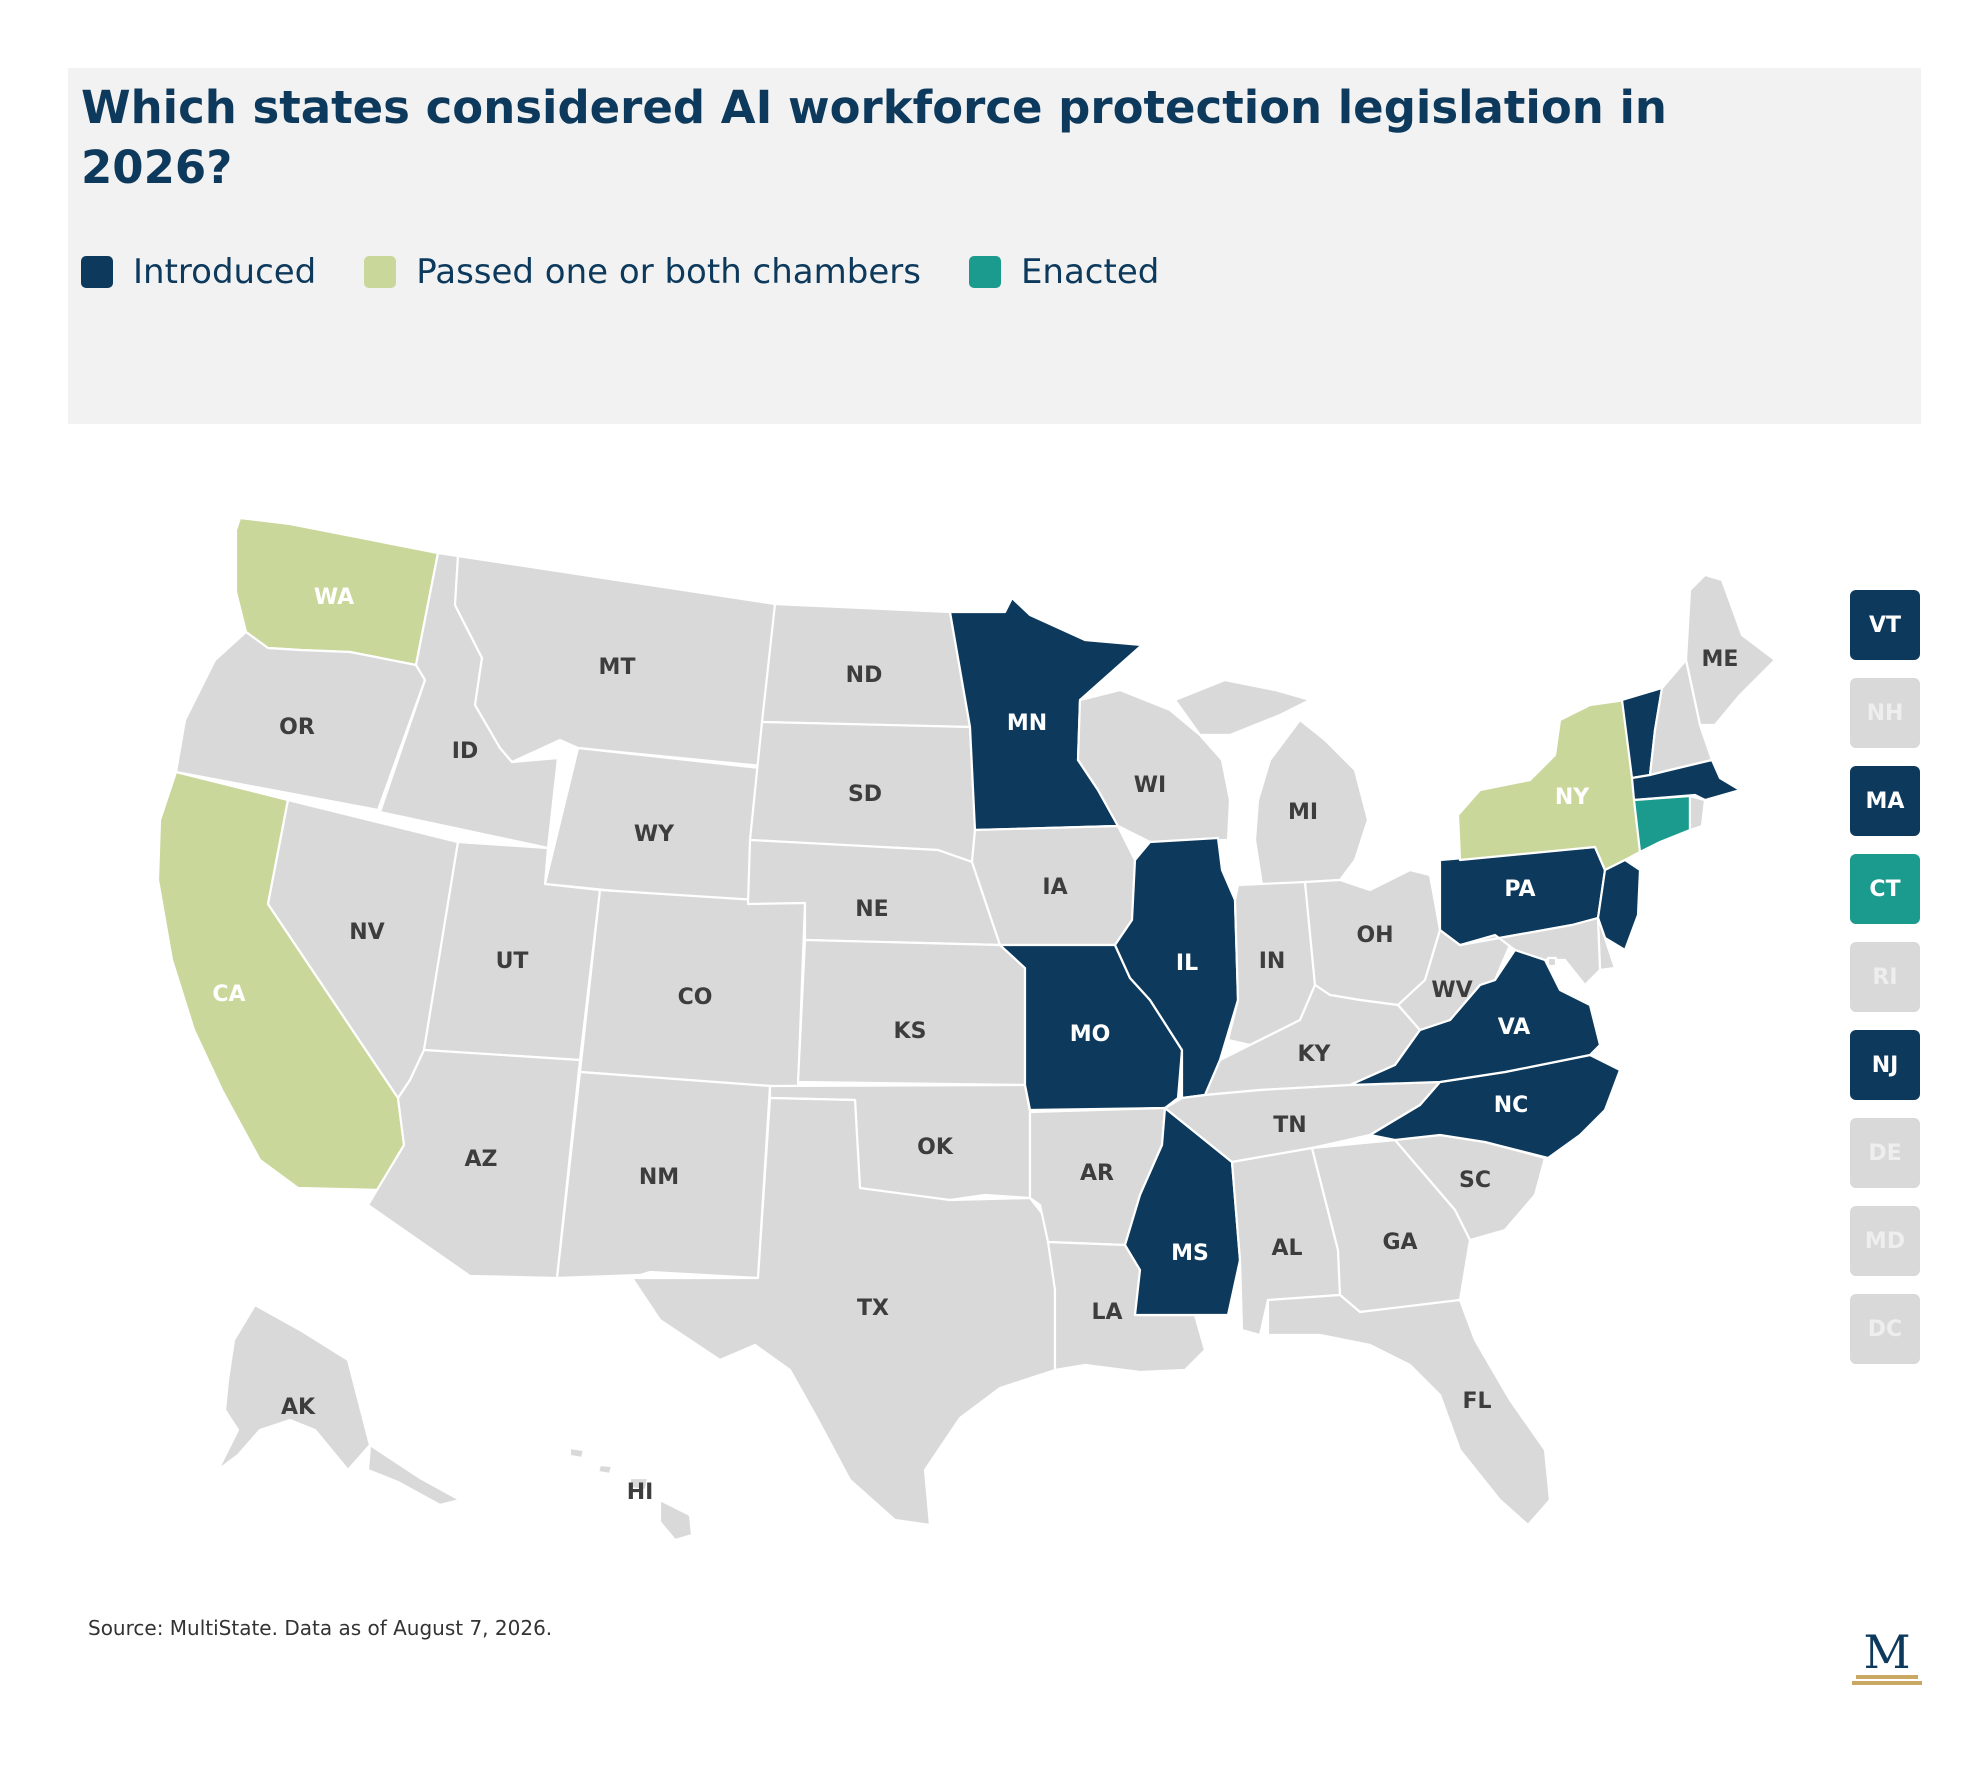 This screenshot has height=1776, width=1988. What do you see at coordinates (465, 751) in the screenshot?
I see `state-label-id: ID` at bounding box center [465, 751].